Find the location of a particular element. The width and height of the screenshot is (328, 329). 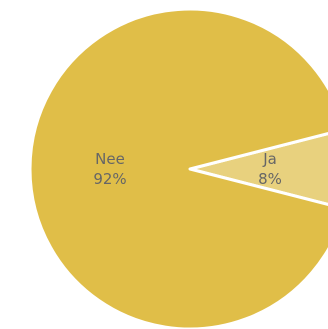

slice-label-nee: Nee is located at coordinates (110, 159).